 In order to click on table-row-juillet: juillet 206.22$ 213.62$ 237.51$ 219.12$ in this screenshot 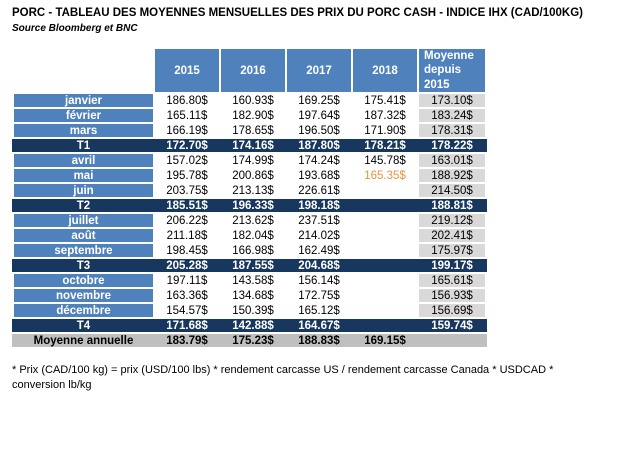, I will do `click(249, 221)`.